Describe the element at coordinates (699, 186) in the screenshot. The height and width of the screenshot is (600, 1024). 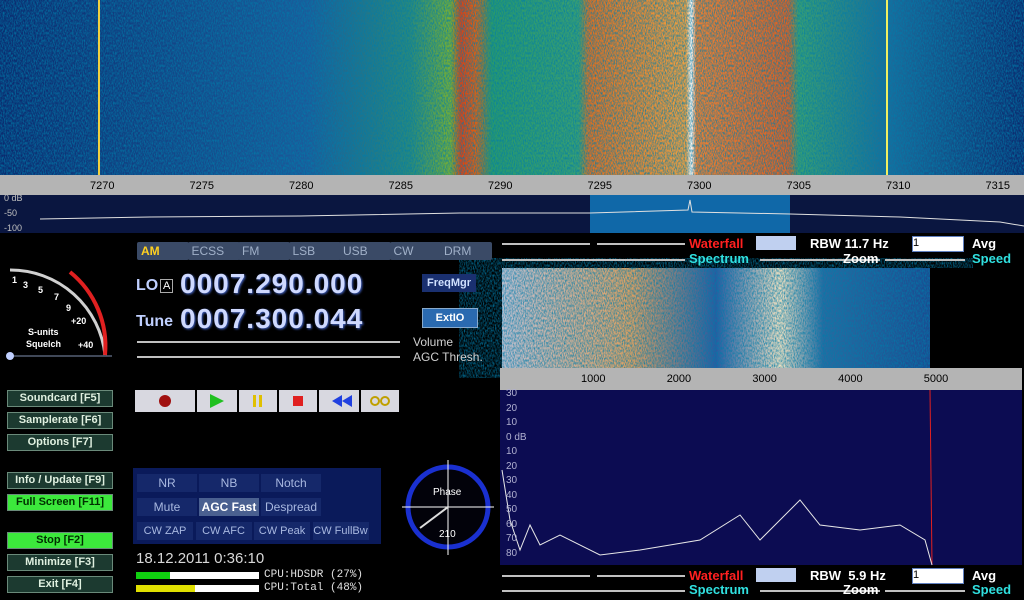
I see `rf-tick-label: 7300` at that location.